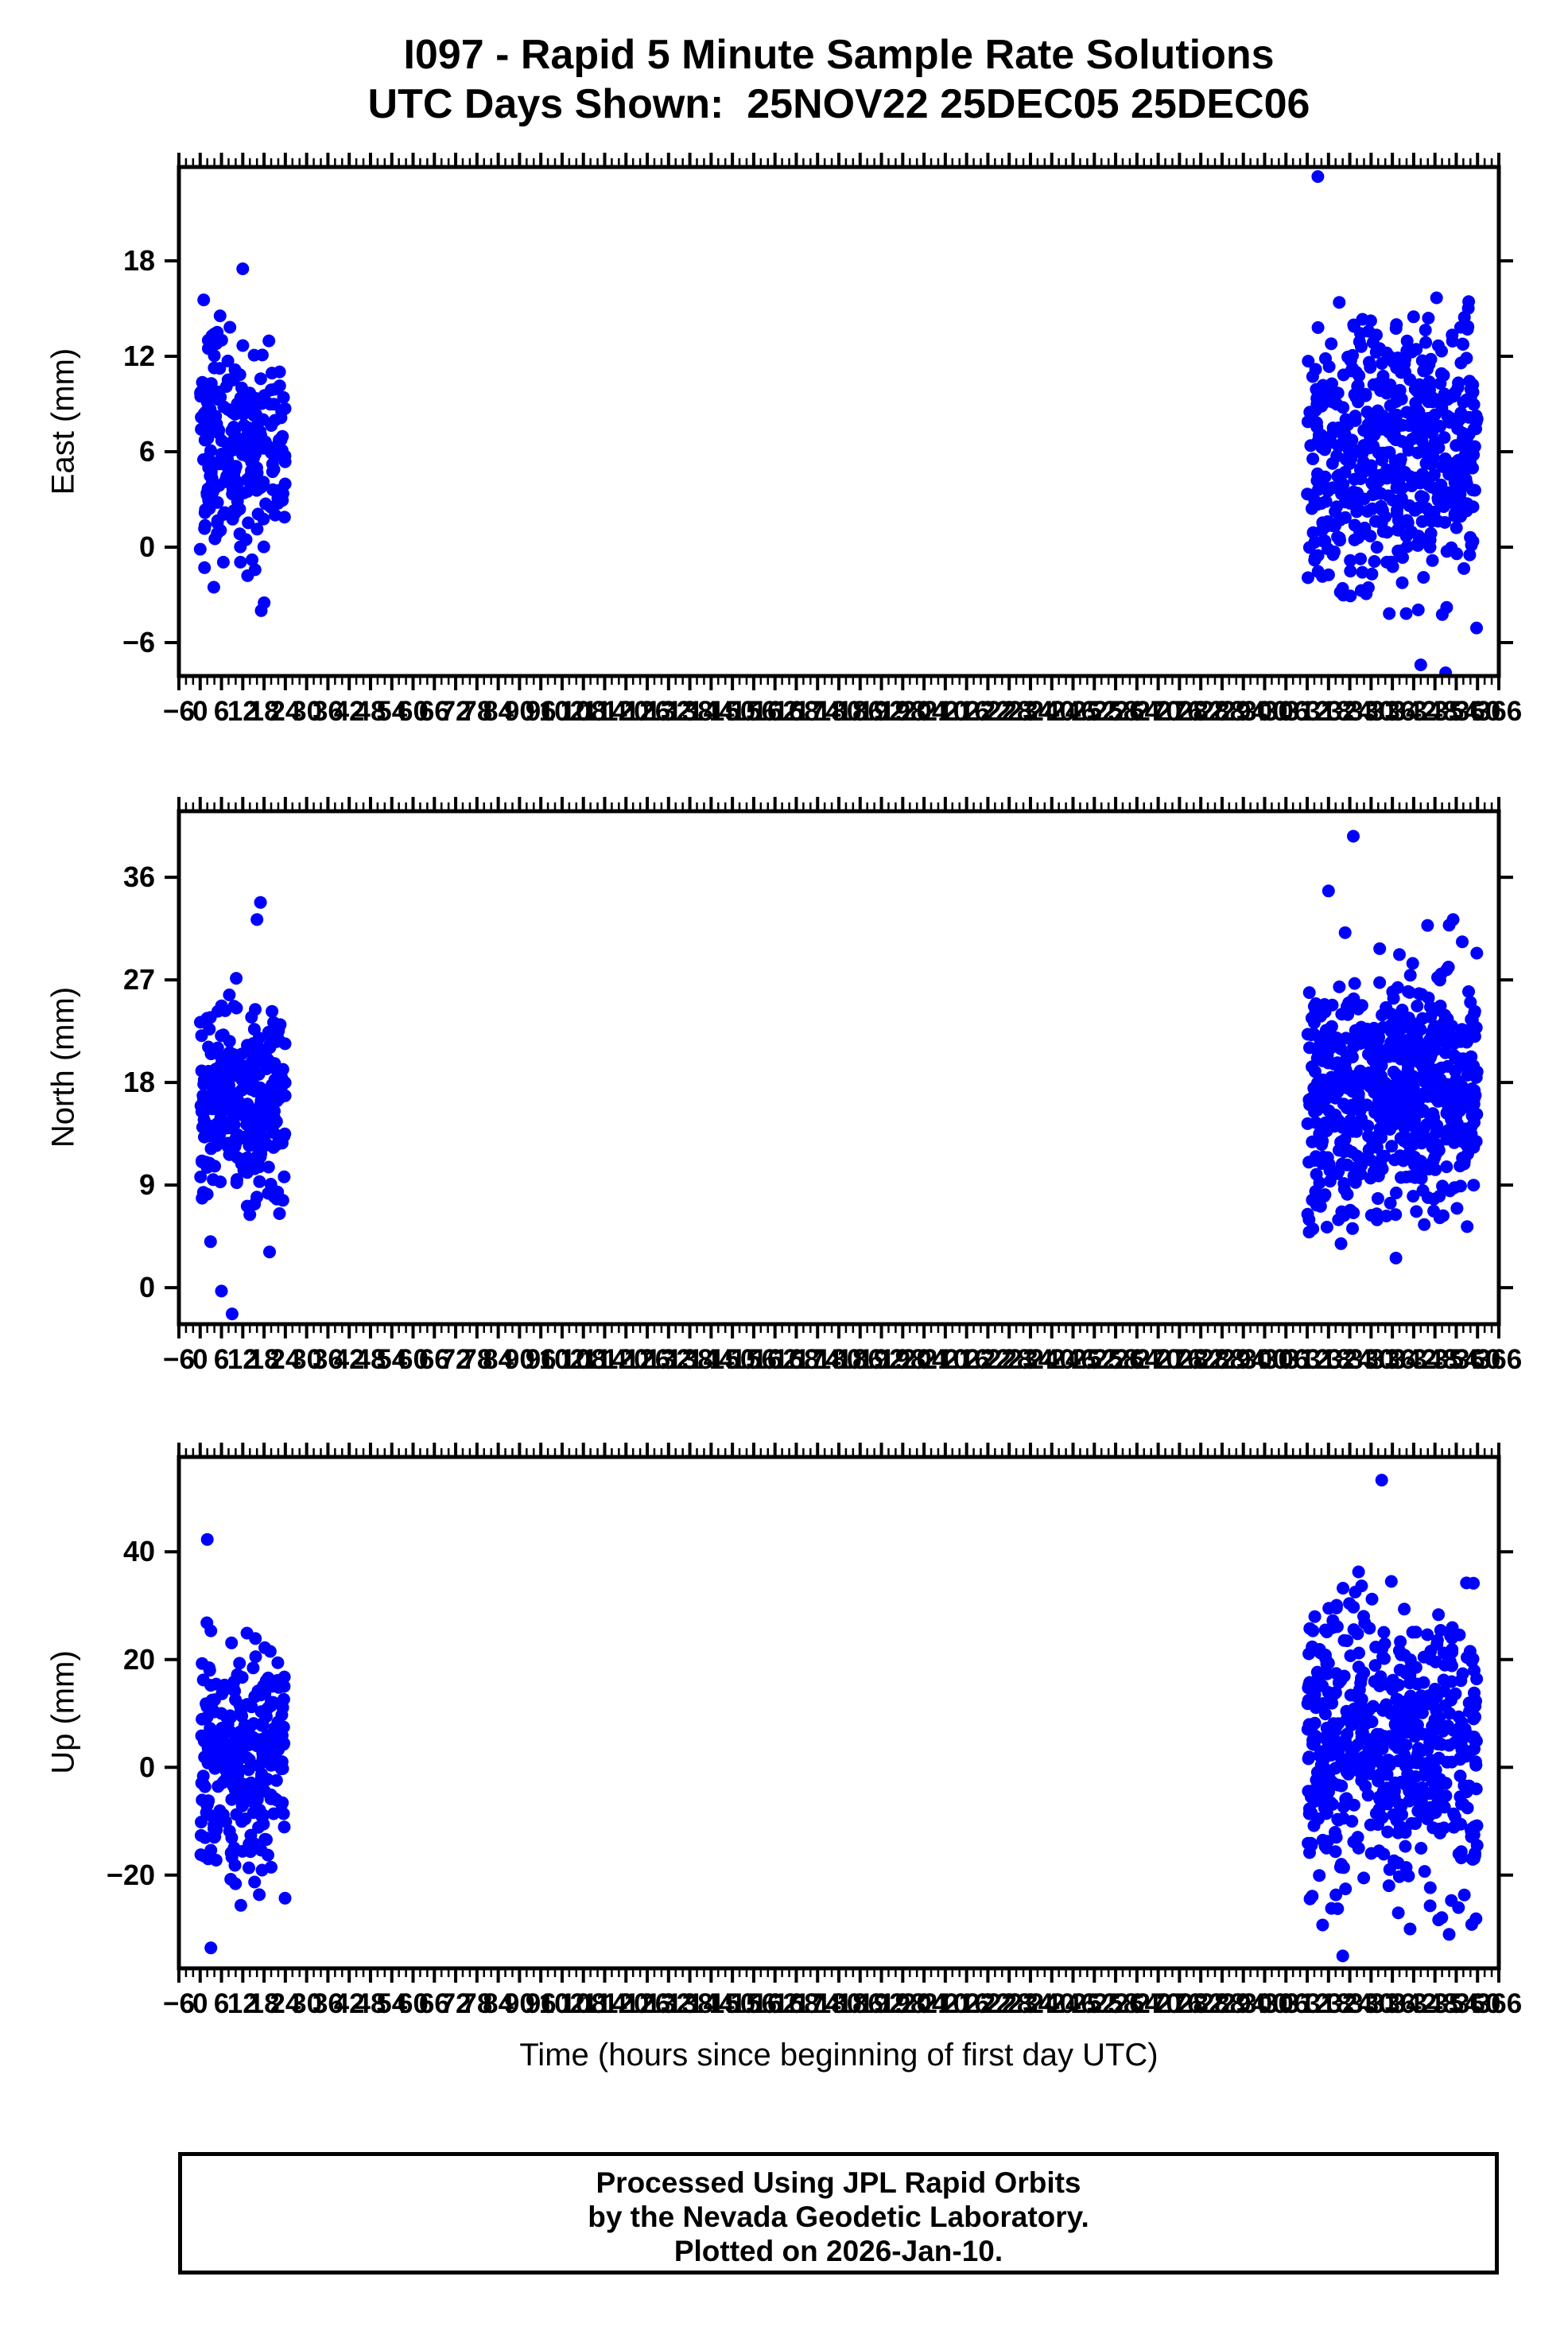 The image size is (1568, 2327). What do you see at coordinates (498, 1360) in the screenshot?
I see `x-tick-label: 84` at bounding box center [498, 1360].